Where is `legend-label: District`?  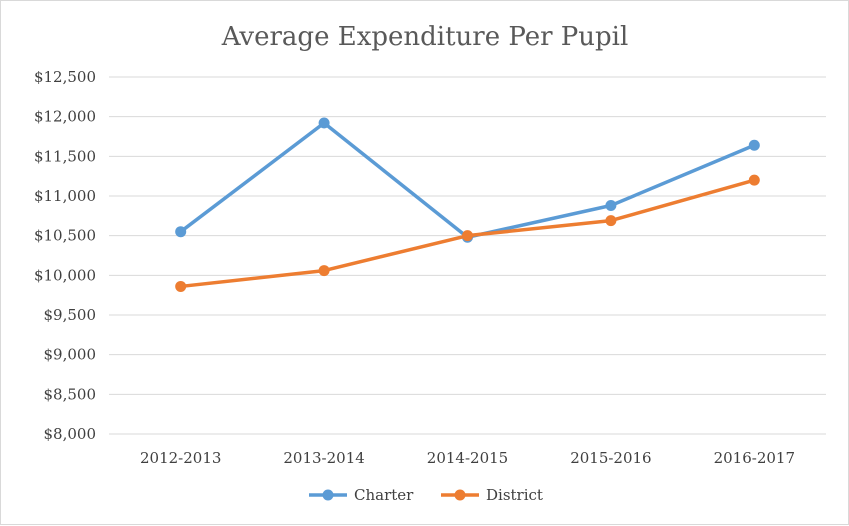 legend-label: District is located at coordinates (514, 495).